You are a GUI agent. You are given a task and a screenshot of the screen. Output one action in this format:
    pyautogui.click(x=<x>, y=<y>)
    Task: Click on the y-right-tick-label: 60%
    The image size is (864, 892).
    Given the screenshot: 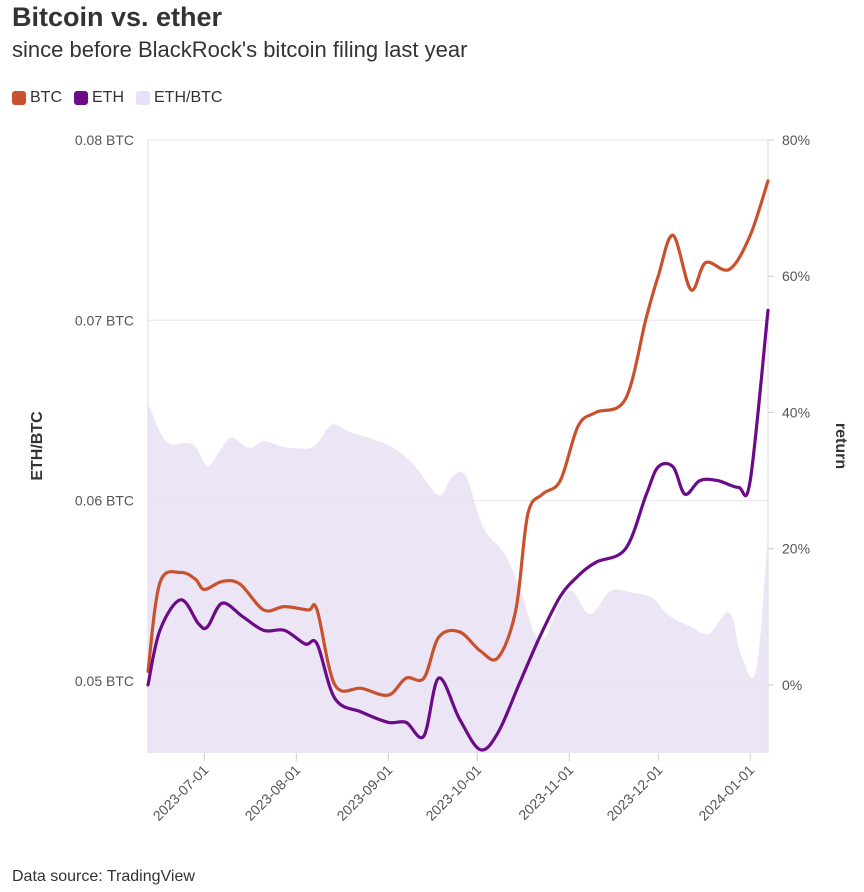 What is the action you would take?
    pyautogui.click(x=796, y=276)
    